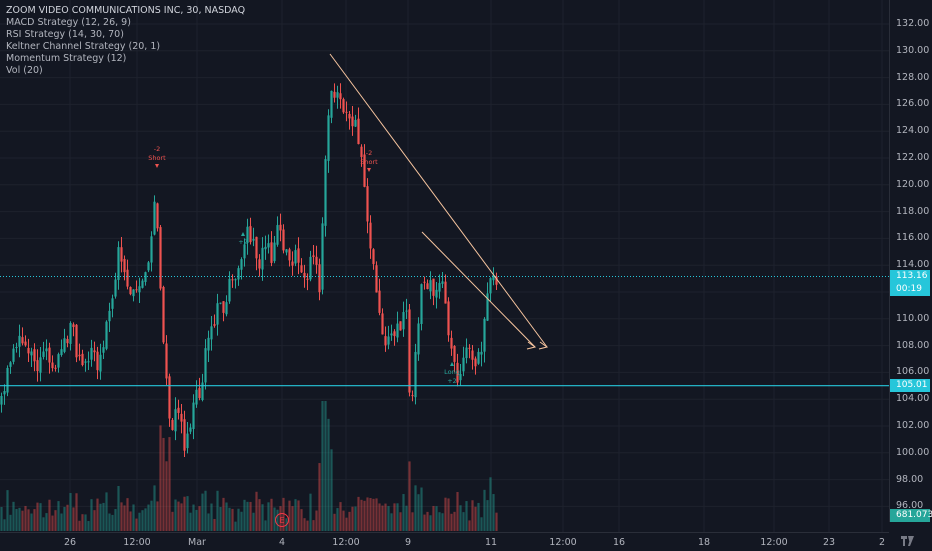 Image resolution: width=932 pixels, height=551 pixels. I want to click on indicator-momentum: Momentum Strategy (12), so click(66, 58).